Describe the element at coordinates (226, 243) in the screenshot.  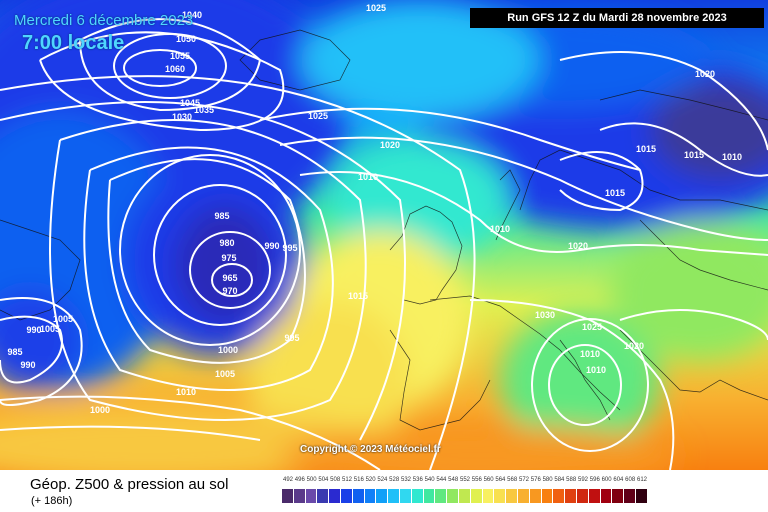
I see `isobar-label: 980` at that location.